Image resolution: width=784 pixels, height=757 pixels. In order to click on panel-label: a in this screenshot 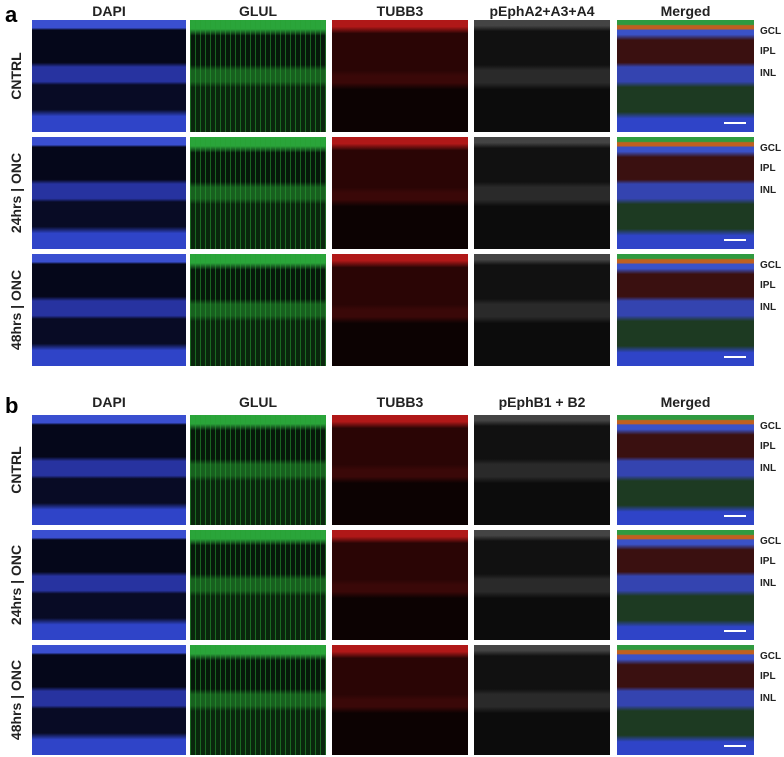, I will do `click(11, 14)`.